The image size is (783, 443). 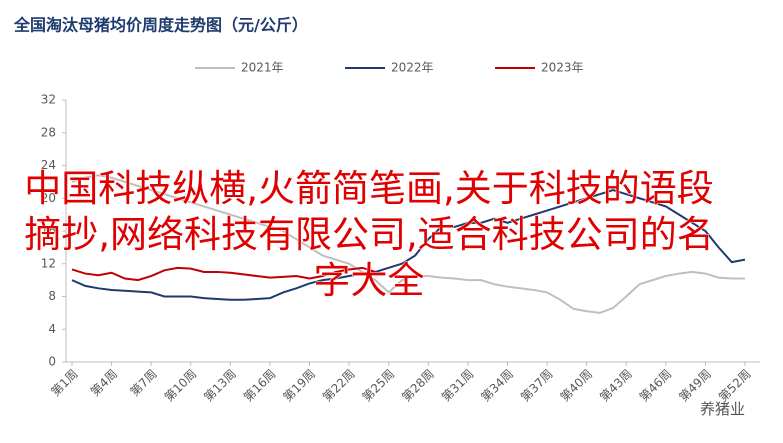 What do you see at coordinates (181, 386) in the screenshot?
I see `x-tick-label: 第10周` at bounding box center [181, 386].